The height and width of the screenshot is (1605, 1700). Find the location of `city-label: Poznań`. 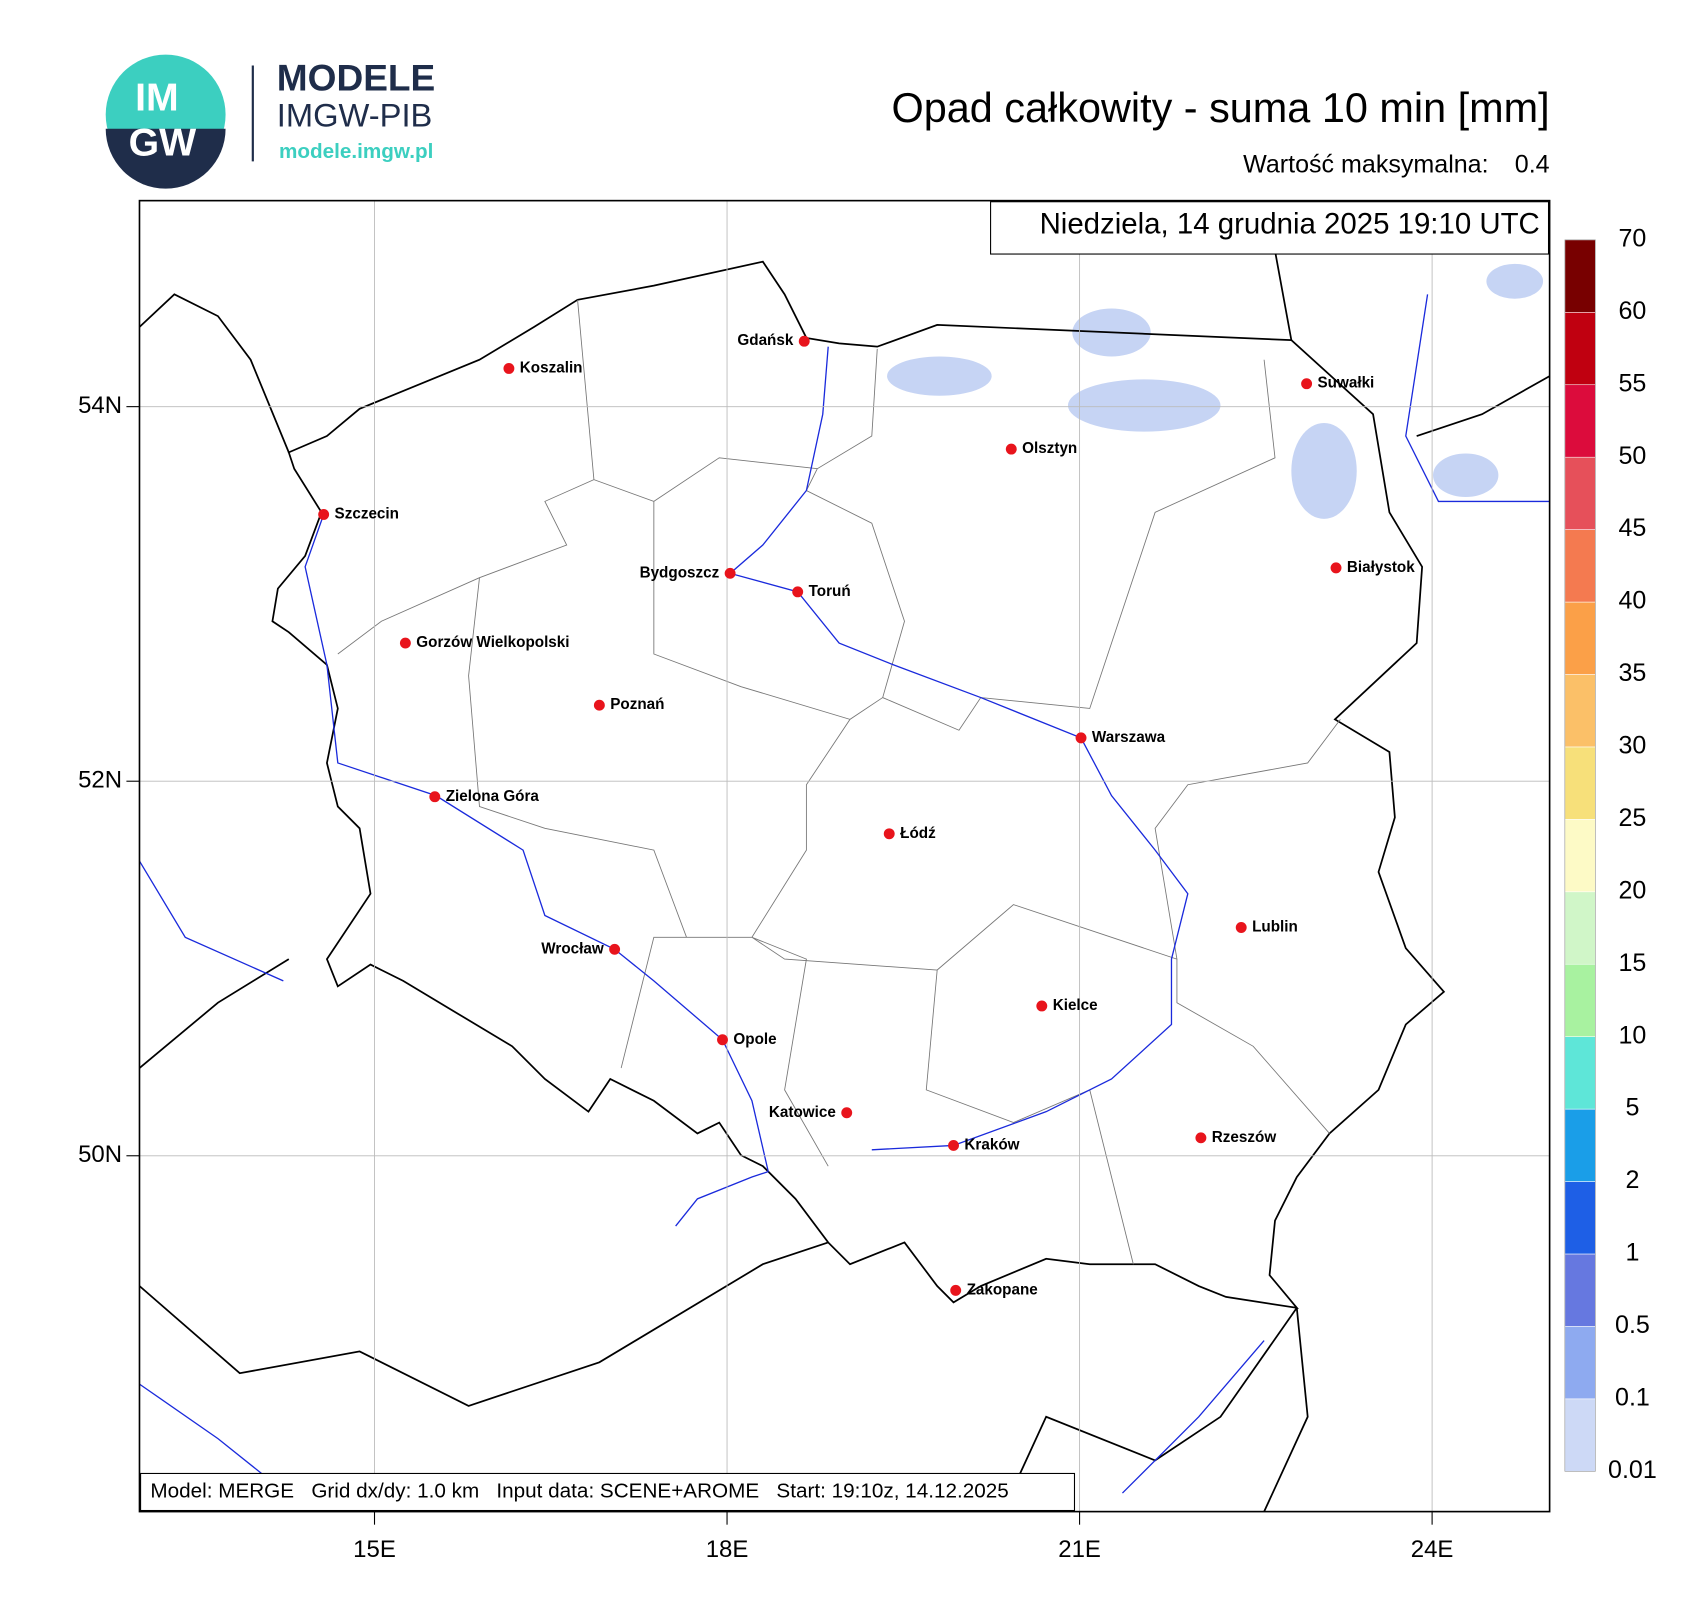

city-label: Poznań is located at coordinates (637, 704).